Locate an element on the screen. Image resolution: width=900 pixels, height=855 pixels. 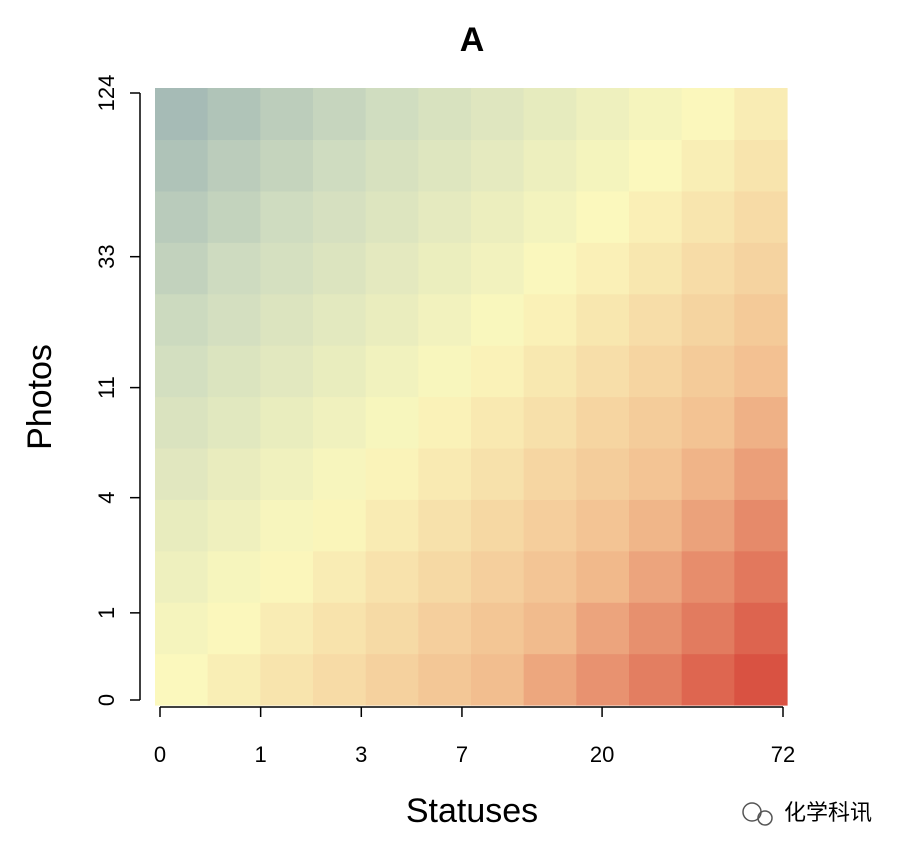
y-tick-label: 1 is located at coordinates (106, 613).